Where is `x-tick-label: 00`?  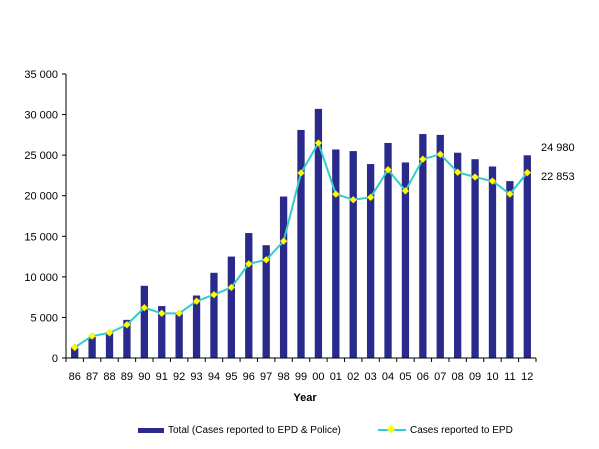
x-tick-label: 00 is located at coordinates (318, 377).